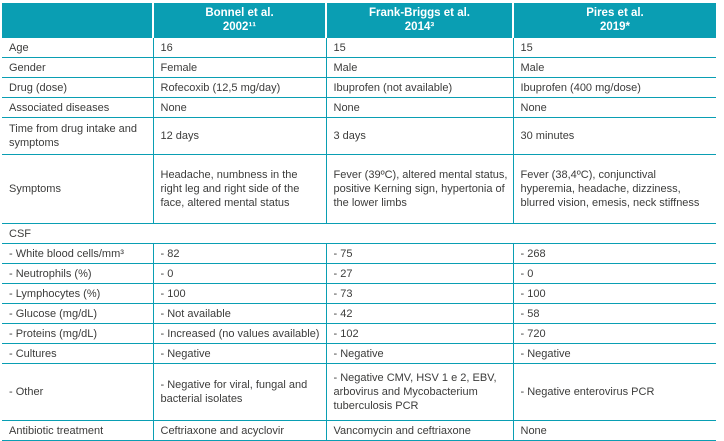 Image resolution: width=724 pixels, height=441 pixels. Describe the element at coordinates (419, 13) in the screenshot. I see `study-name: Frank-Briggs et al.` at that location.